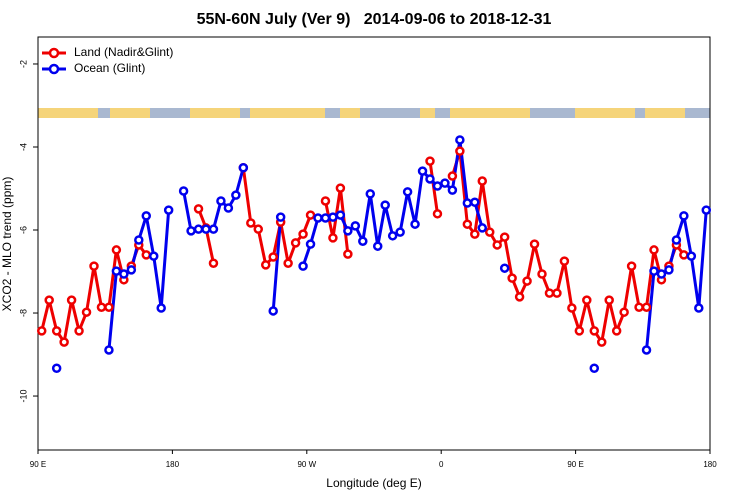  What do you see at coordinates (54, 53) in the screenshot?
I see `legend-marker` at bounding box center [54, 53].